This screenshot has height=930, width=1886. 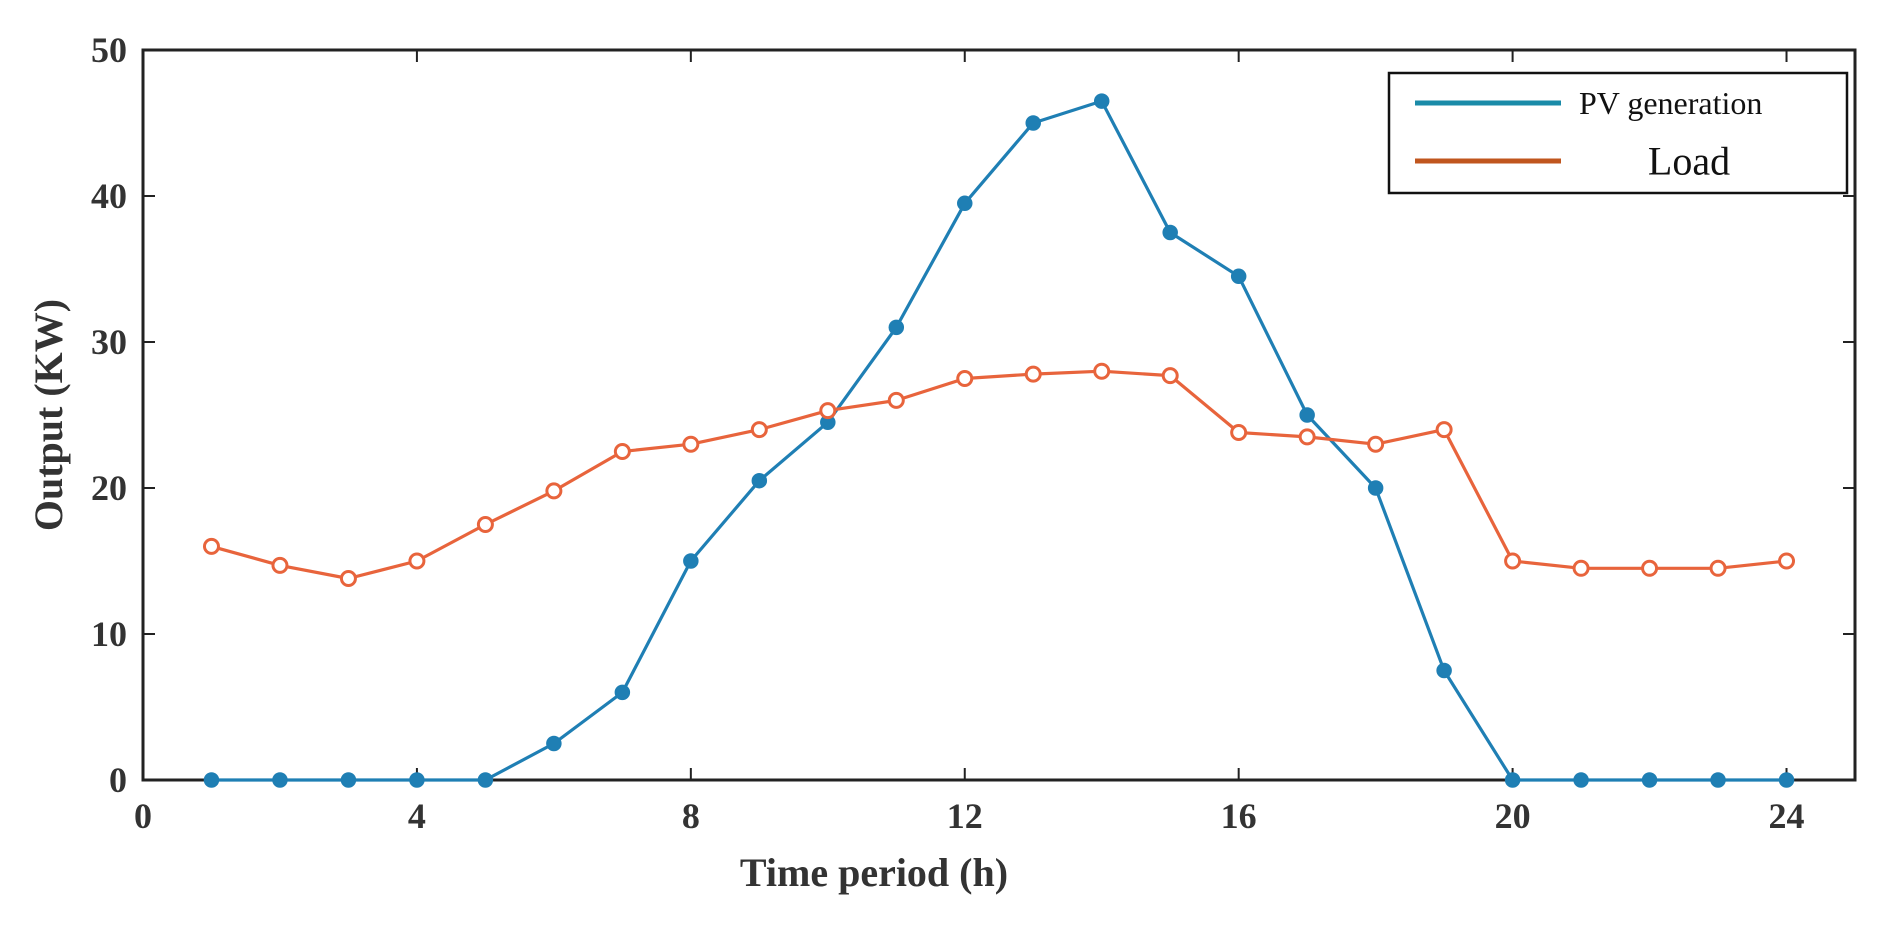 What do you see at coordinates (874, 872) in the screenshot?
I see `x-axis-label: Time period (h)` at bounding box center [874, 872].